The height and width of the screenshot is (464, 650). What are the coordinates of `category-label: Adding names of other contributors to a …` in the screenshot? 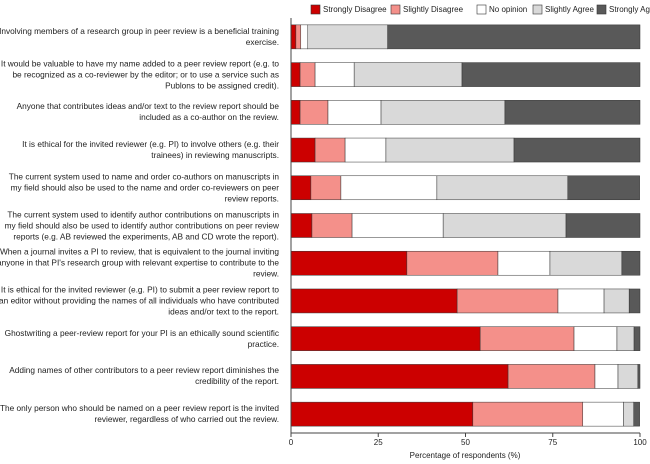 It's located at (144, 376).